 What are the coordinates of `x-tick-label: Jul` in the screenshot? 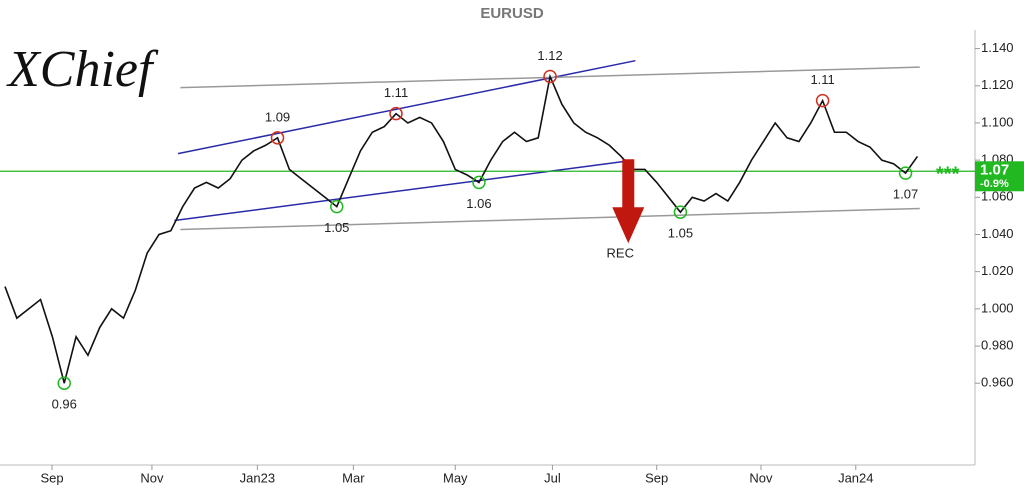 It's located at (552, 477).